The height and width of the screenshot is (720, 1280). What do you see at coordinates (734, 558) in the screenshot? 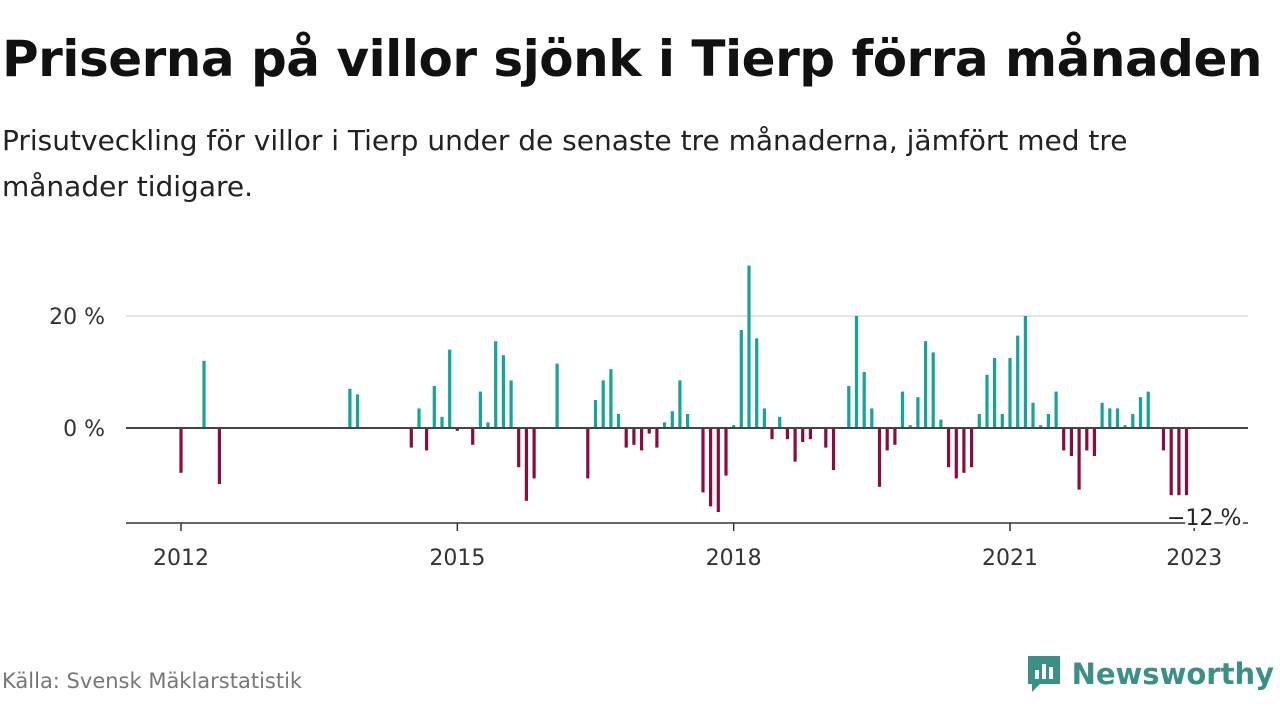
I see `x-tick-label: 2018` at bounding box center [734, 558].